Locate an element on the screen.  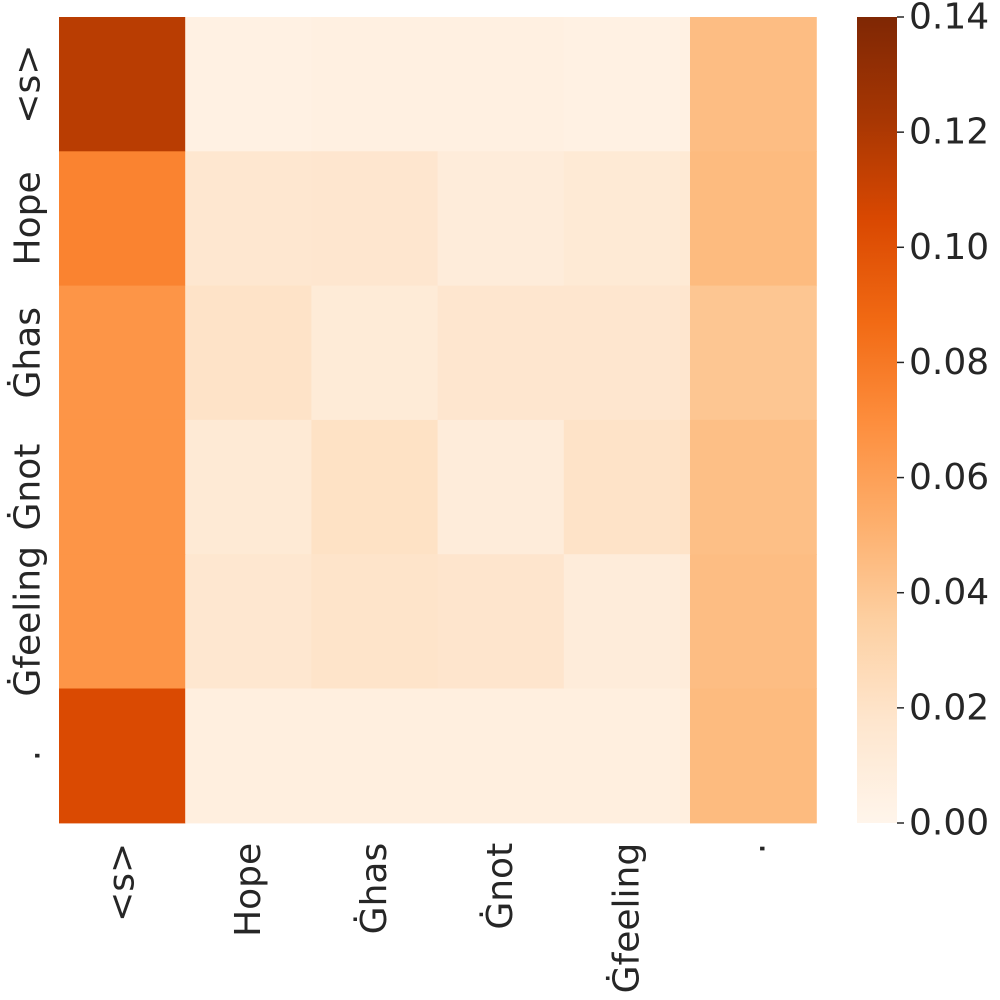
heatmap-cell-r2-c0 is located at coordinates (122, 353).